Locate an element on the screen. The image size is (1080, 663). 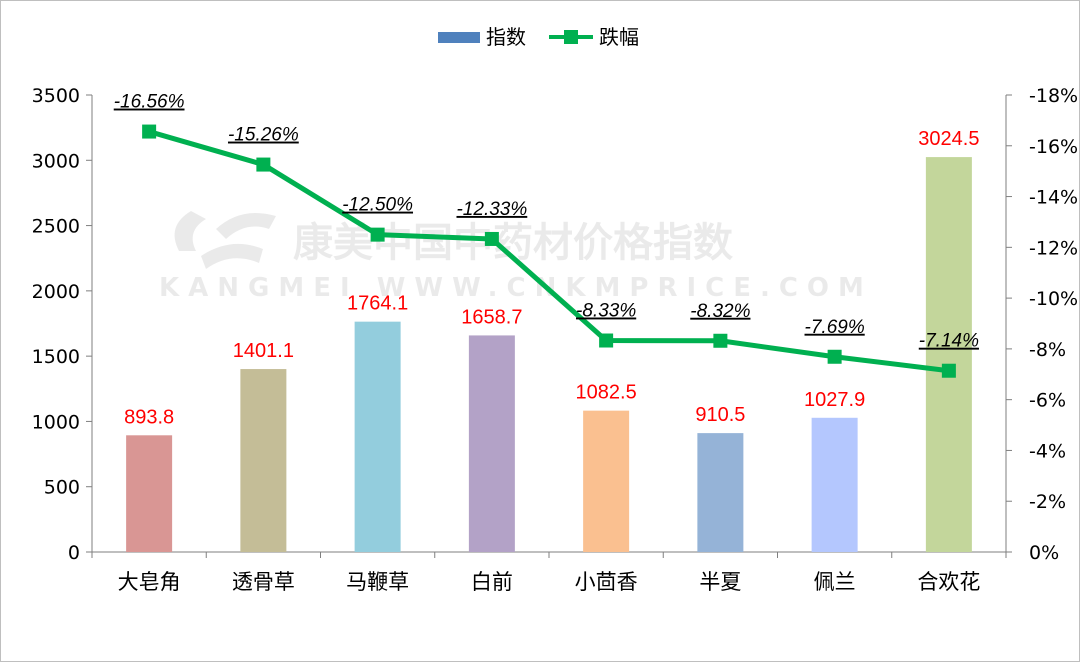
bar-value-label: 893.8 is located at coordinates (149, 417).